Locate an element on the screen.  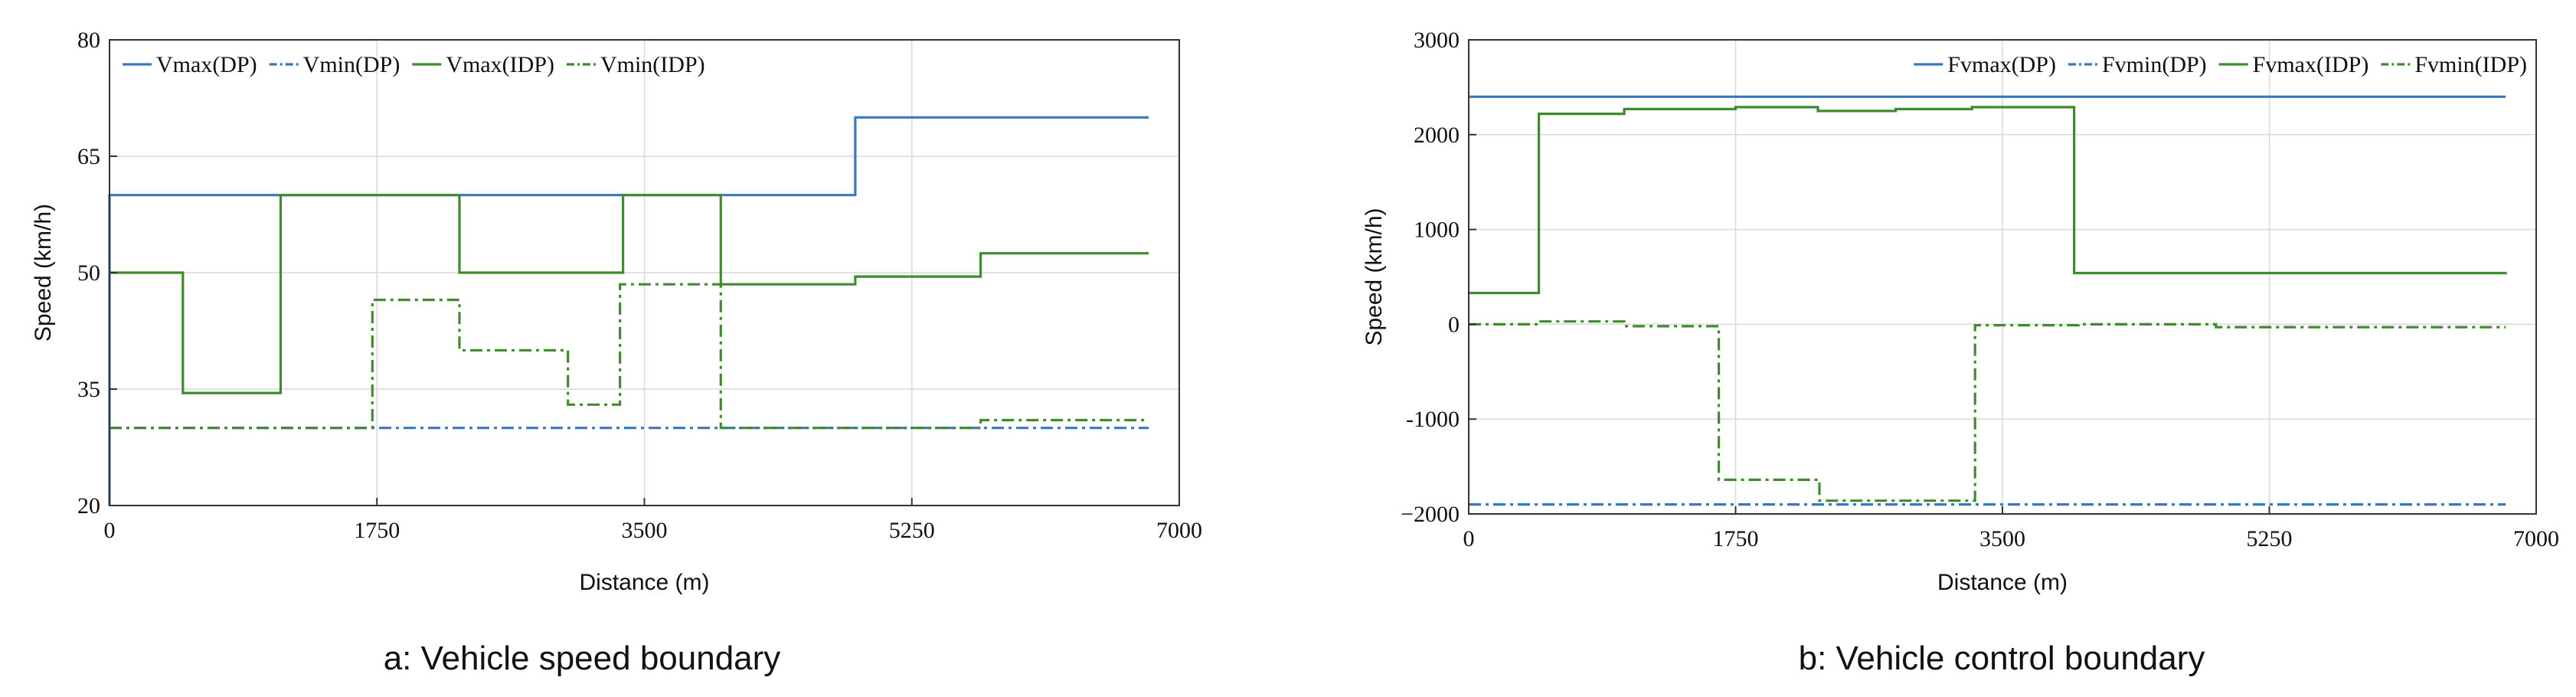
legend-item: Vmax(DP) is located at coordinates (190, 65).